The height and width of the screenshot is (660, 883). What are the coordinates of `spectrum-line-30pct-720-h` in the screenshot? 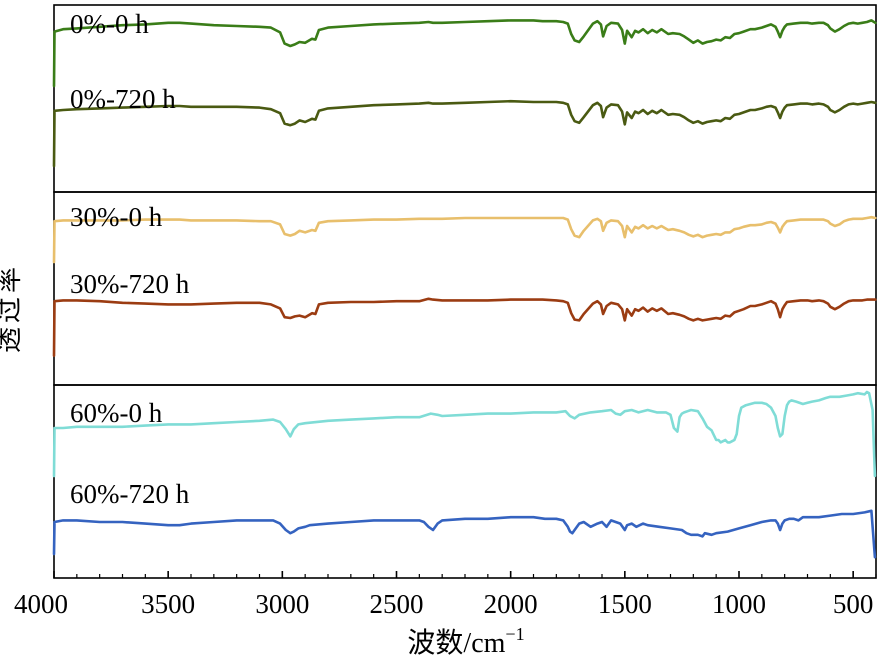 It's located at (464, 327).